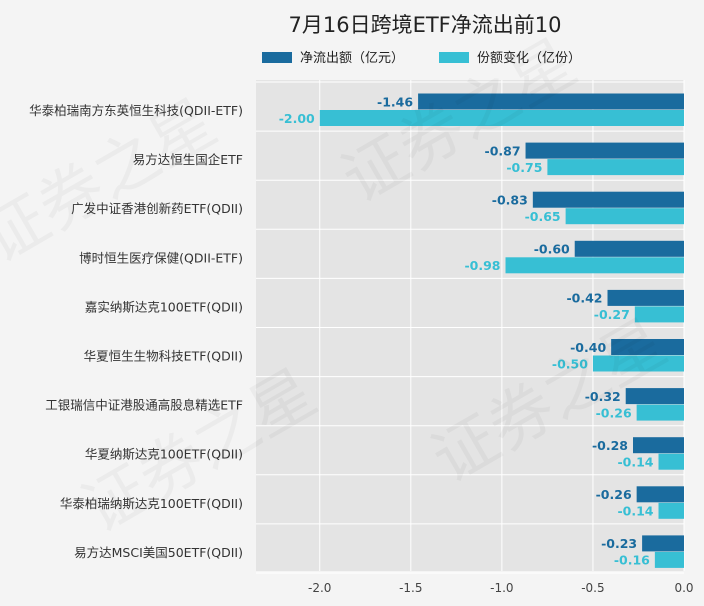 The height and width of the screenshot is (606, 704). I want to click on legend: 净流出额（亿元） 份额变化（亿份）, so click(421, 58).